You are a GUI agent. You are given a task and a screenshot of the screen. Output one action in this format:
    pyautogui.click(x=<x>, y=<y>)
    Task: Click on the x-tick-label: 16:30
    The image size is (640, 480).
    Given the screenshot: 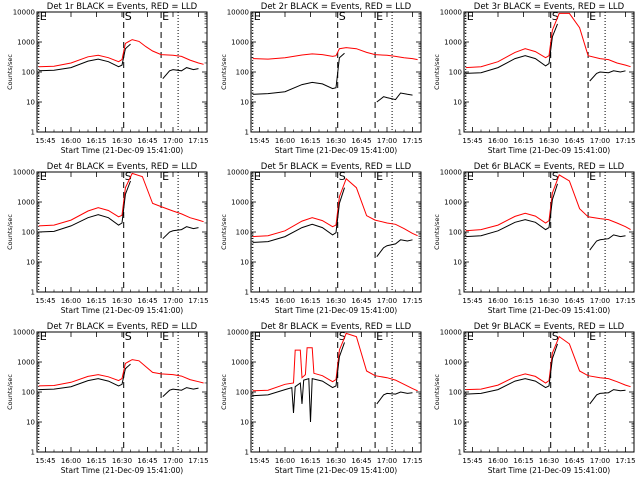 What is the action you would take?
    pyautogui.click(x=122, y=301)
    